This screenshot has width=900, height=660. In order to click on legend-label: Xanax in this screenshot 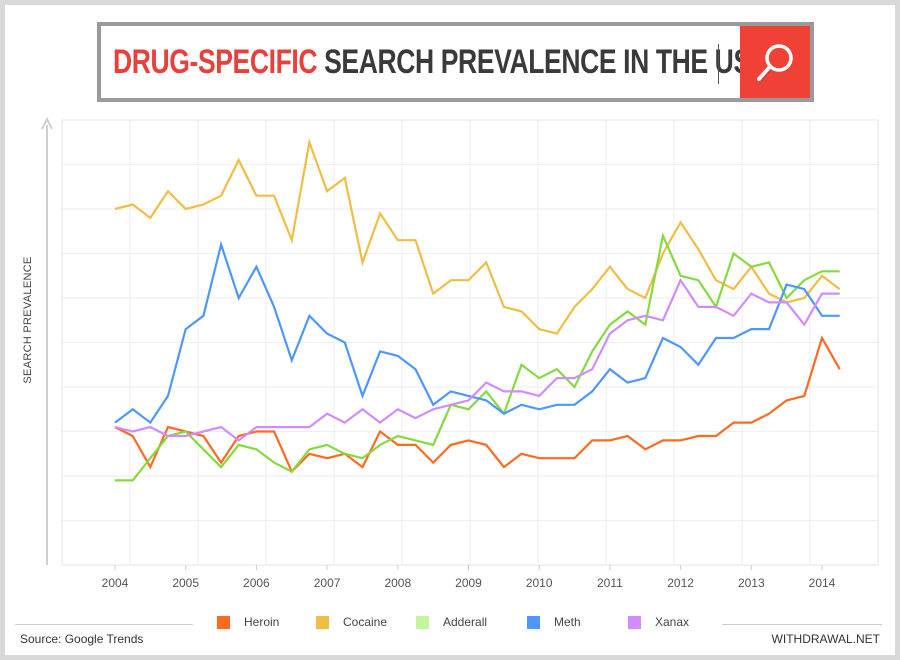, I will do `click(672, 622)`.